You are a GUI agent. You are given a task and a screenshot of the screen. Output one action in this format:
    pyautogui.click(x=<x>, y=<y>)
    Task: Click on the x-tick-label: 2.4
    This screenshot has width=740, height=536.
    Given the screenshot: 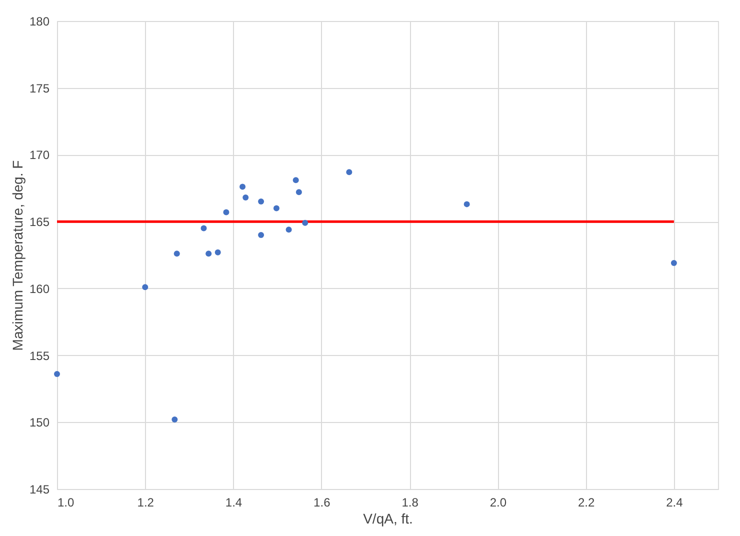 What is the action you would take?
    pyautogui.click(x=675, y=503)
    